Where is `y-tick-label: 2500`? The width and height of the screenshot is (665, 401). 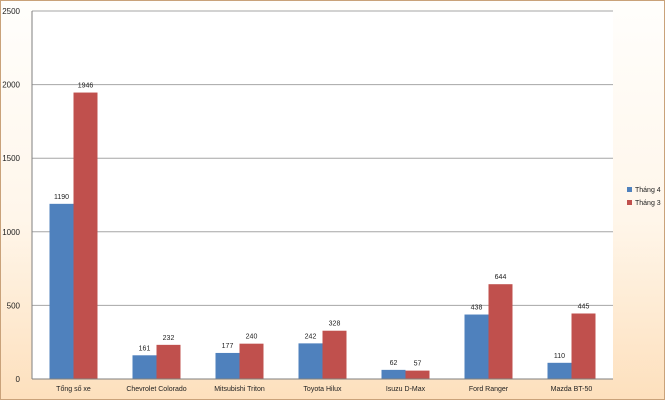 y-tick-label: 2500 is located at coordinates (11, 11).